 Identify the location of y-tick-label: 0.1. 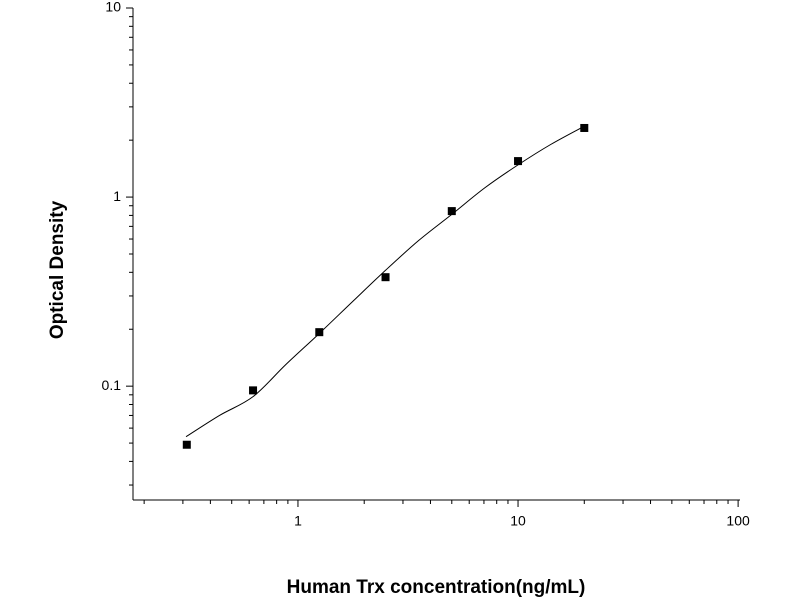
(112, 385).